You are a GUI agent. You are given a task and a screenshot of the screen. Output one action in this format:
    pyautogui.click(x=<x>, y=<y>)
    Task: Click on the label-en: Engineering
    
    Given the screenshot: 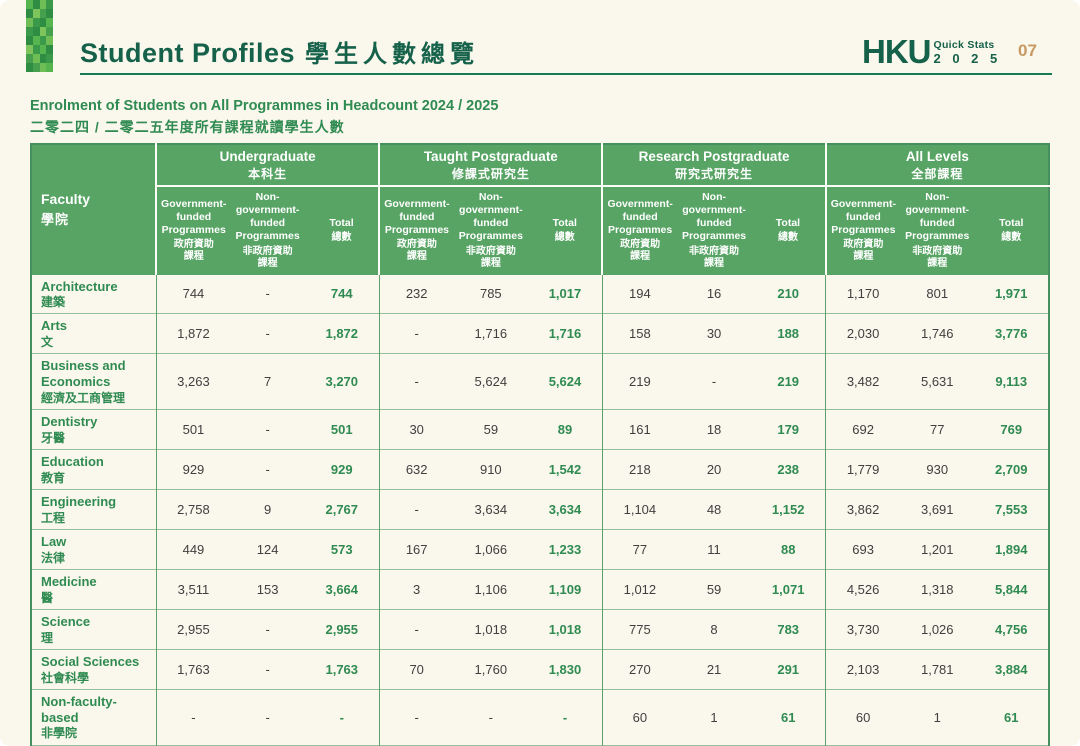 What is the action you would take?
    pyautogui.click(x=79, y=502)
    